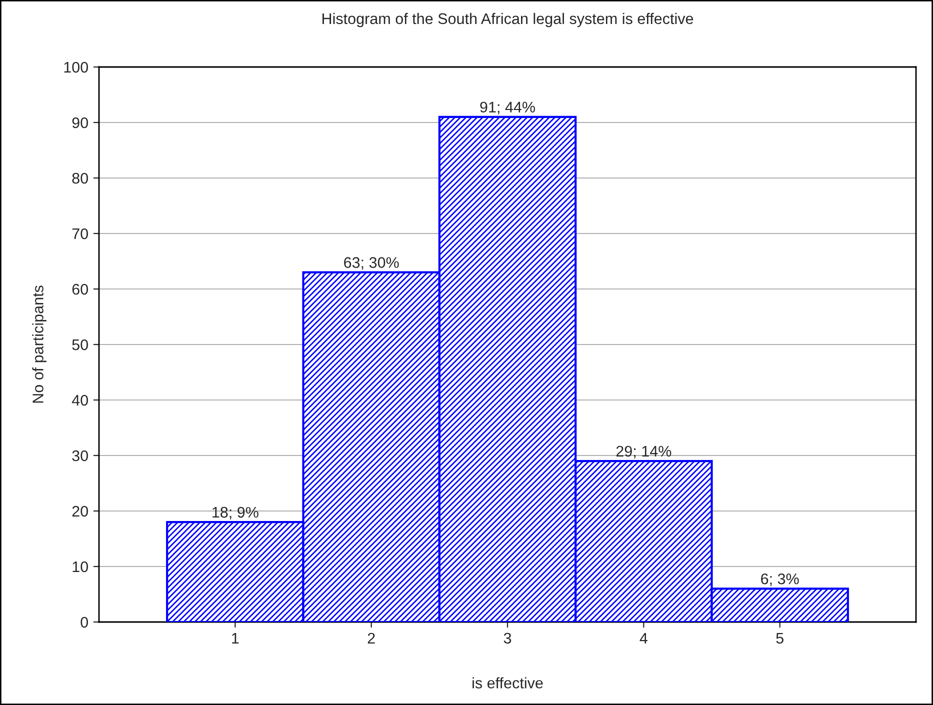  Describe the element at coordinates (371, 263) in the screenshot. I see `data-label: 63; 30%` at that location.